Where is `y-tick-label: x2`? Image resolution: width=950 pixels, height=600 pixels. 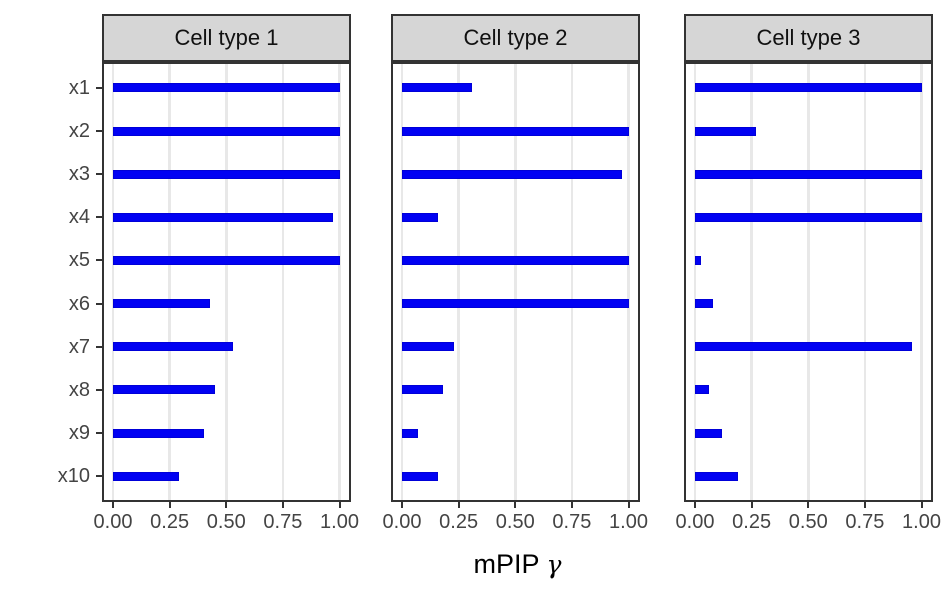
y-tick-label: x2 is located at coordinates (79, 131).